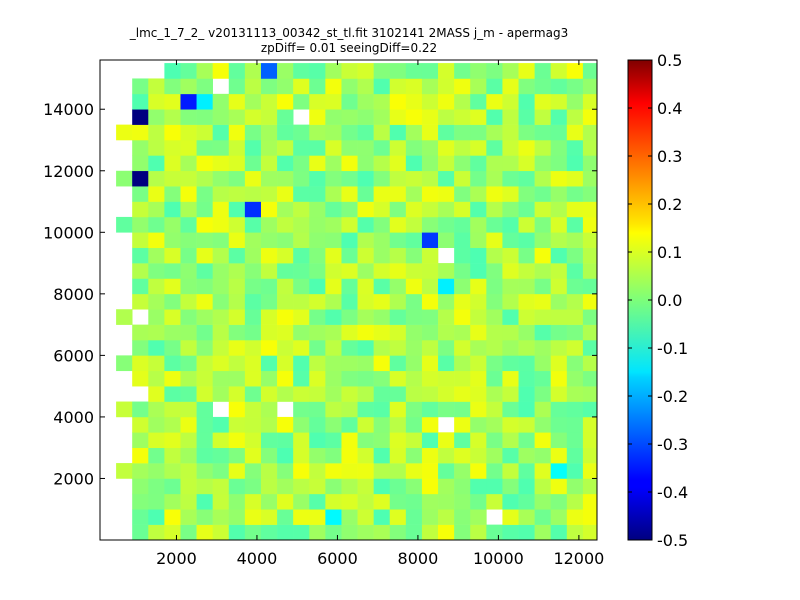 The height and width of the screenshot is (600, 800). What do you see at coordinates (73, 294) in the screenshot?
I see `y-tick-label: 8000` at bounding box center [73, 294].